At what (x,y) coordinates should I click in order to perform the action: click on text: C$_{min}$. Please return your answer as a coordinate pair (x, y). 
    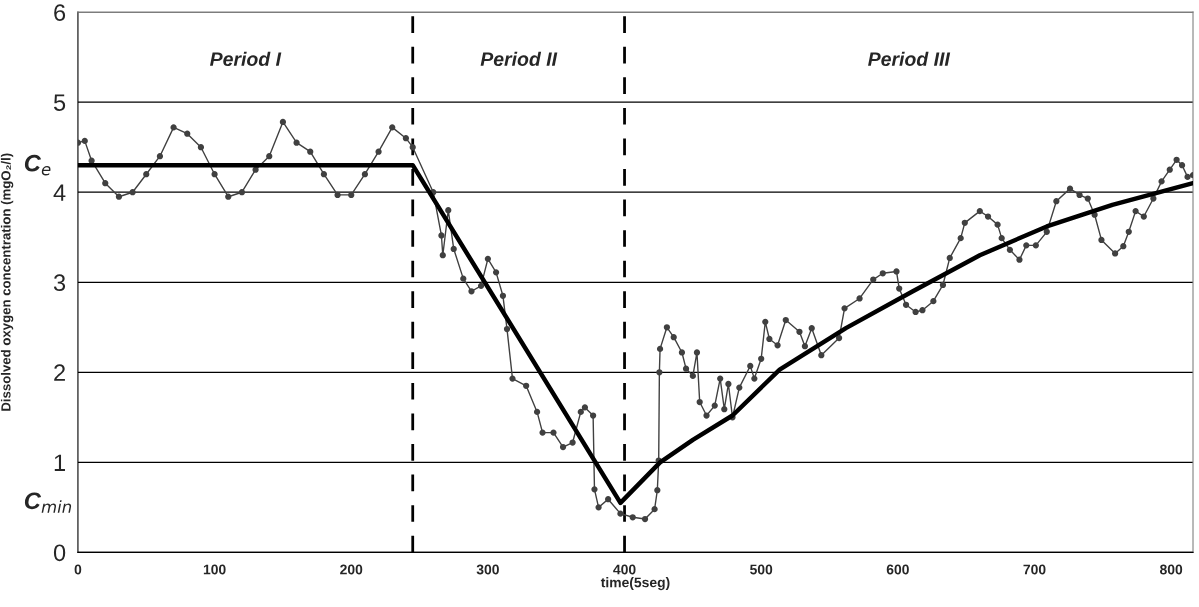
    Looking at the image, I should click on (48, 502).